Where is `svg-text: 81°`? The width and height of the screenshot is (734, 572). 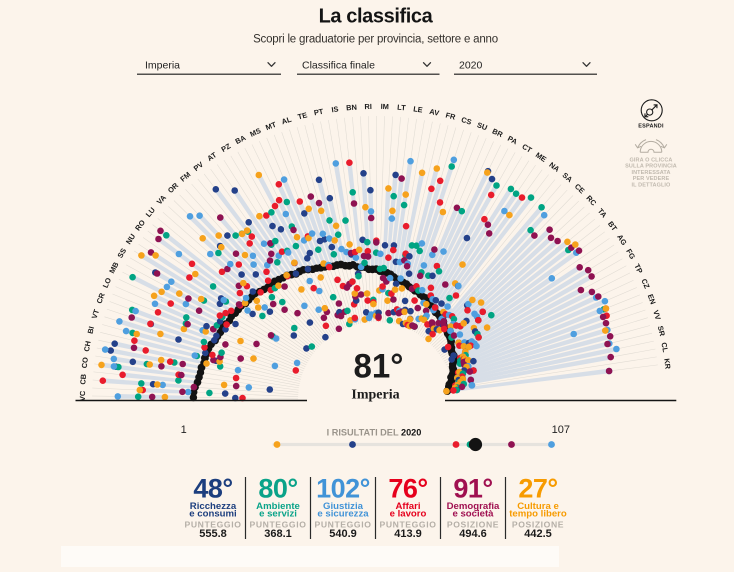
svg-text: 81° is located at coordinates (379, 367).